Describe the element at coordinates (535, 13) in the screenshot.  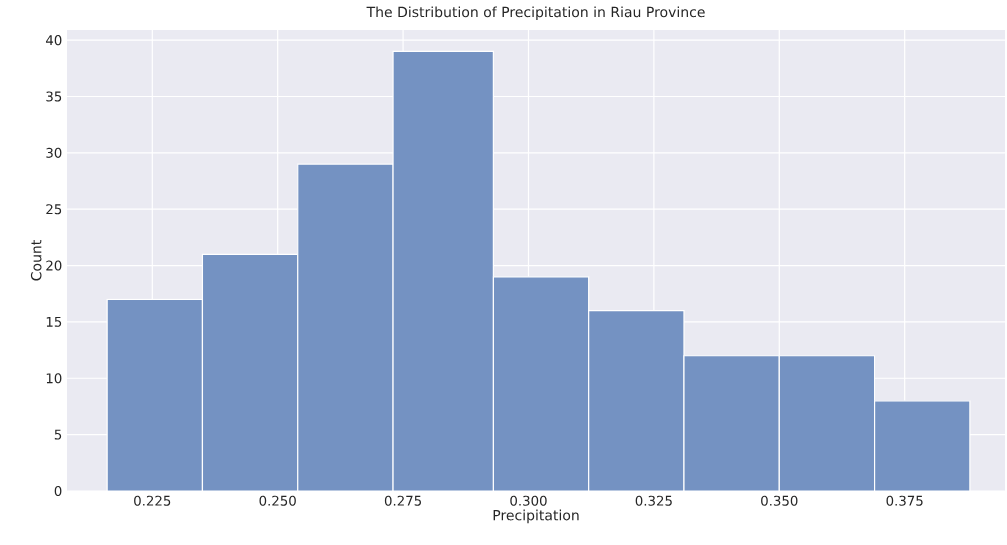
I see `chart-title: The Distribution of Precipitation in Riau Province` at that location.